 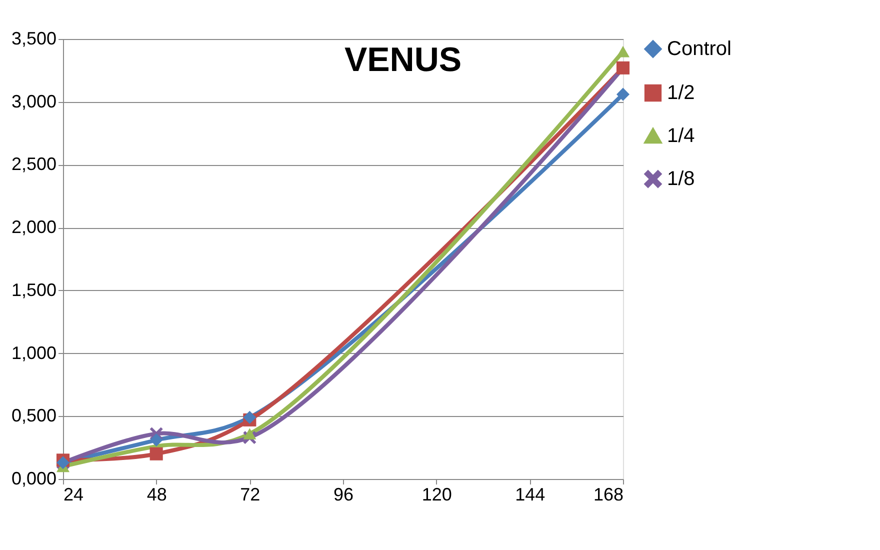 I want to click on x-tick-label: 48, so click(x=156, y=494).